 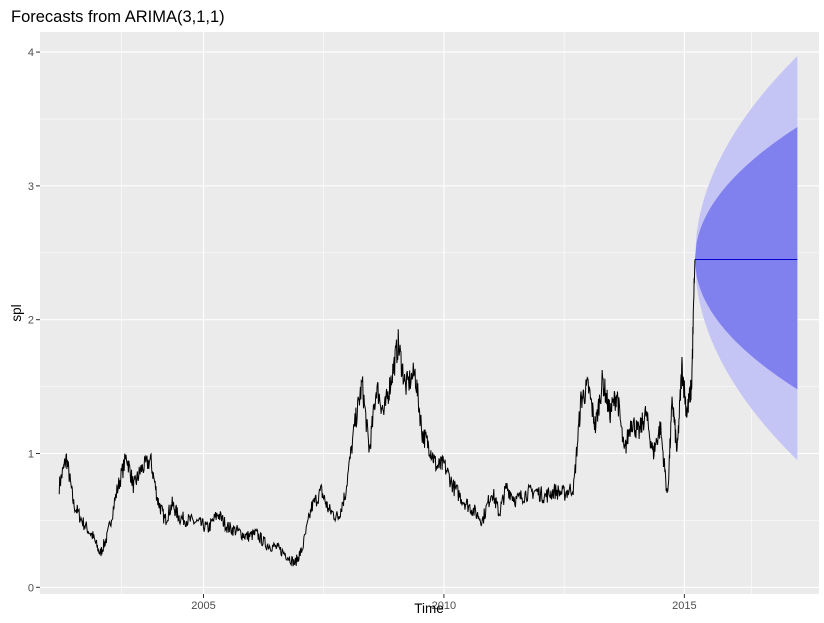 I want to click on forecast-bands, so click(x=746, y=258).